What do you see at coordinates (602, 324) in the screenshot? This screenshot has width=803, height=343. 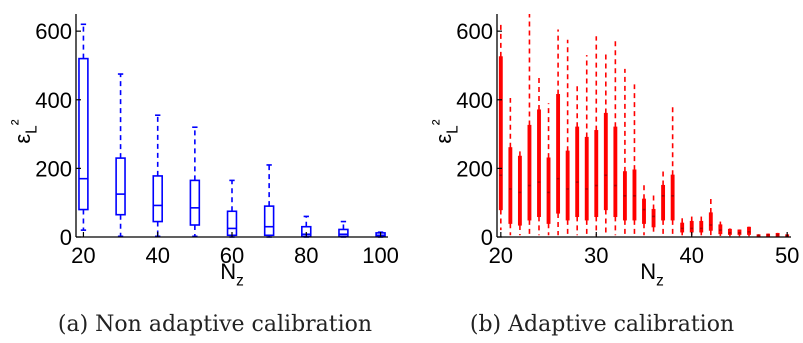 I see `caption-b: (b) Adaptive calibration` at bounding box center [602, 324].